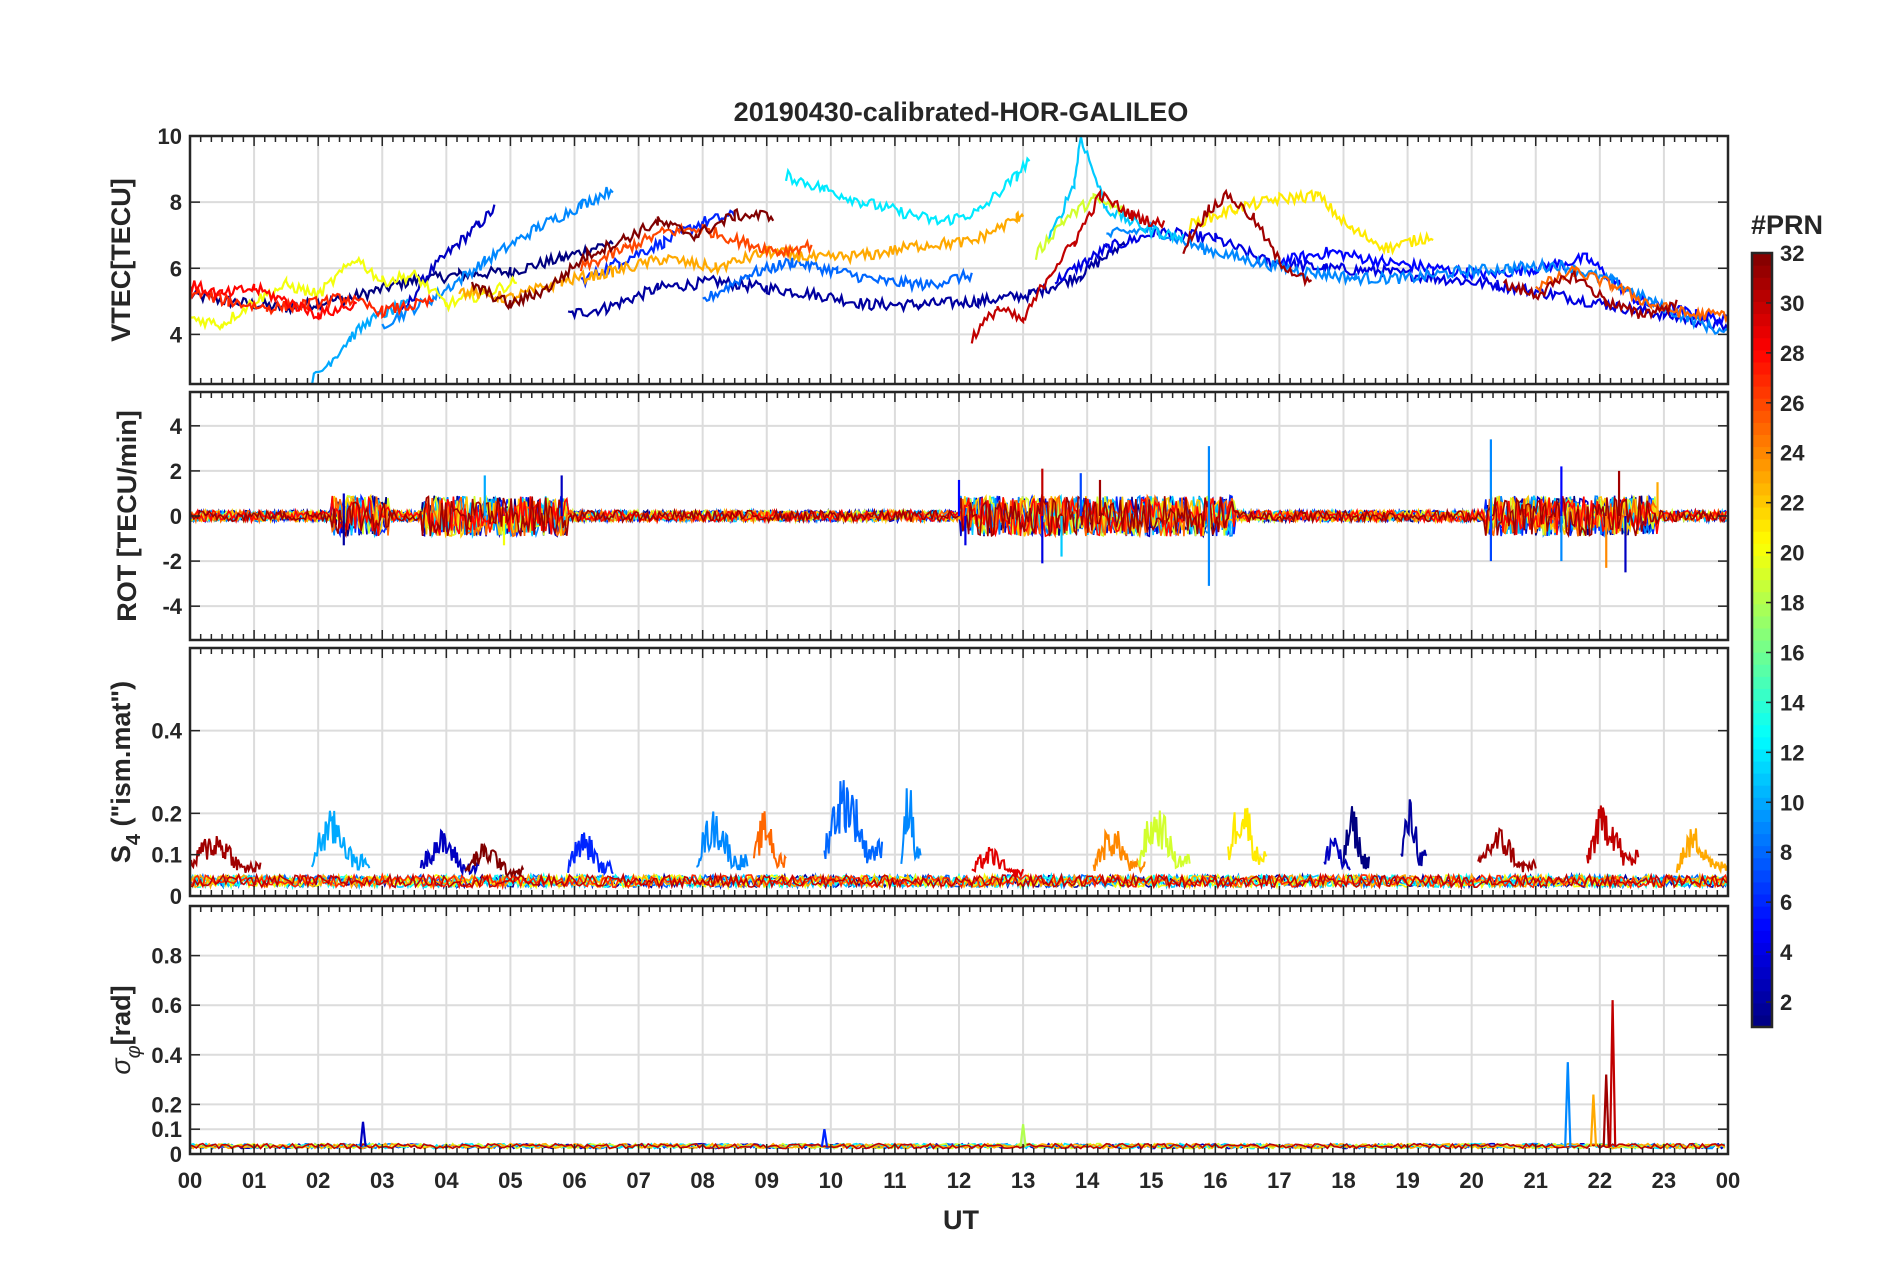 The height and width of the screenshot is (1277, 1902). What do you see at coordinates (134, 1051) in the screenshot?
I see `y-label-sub: φ` at bounding box center [134, 1051].